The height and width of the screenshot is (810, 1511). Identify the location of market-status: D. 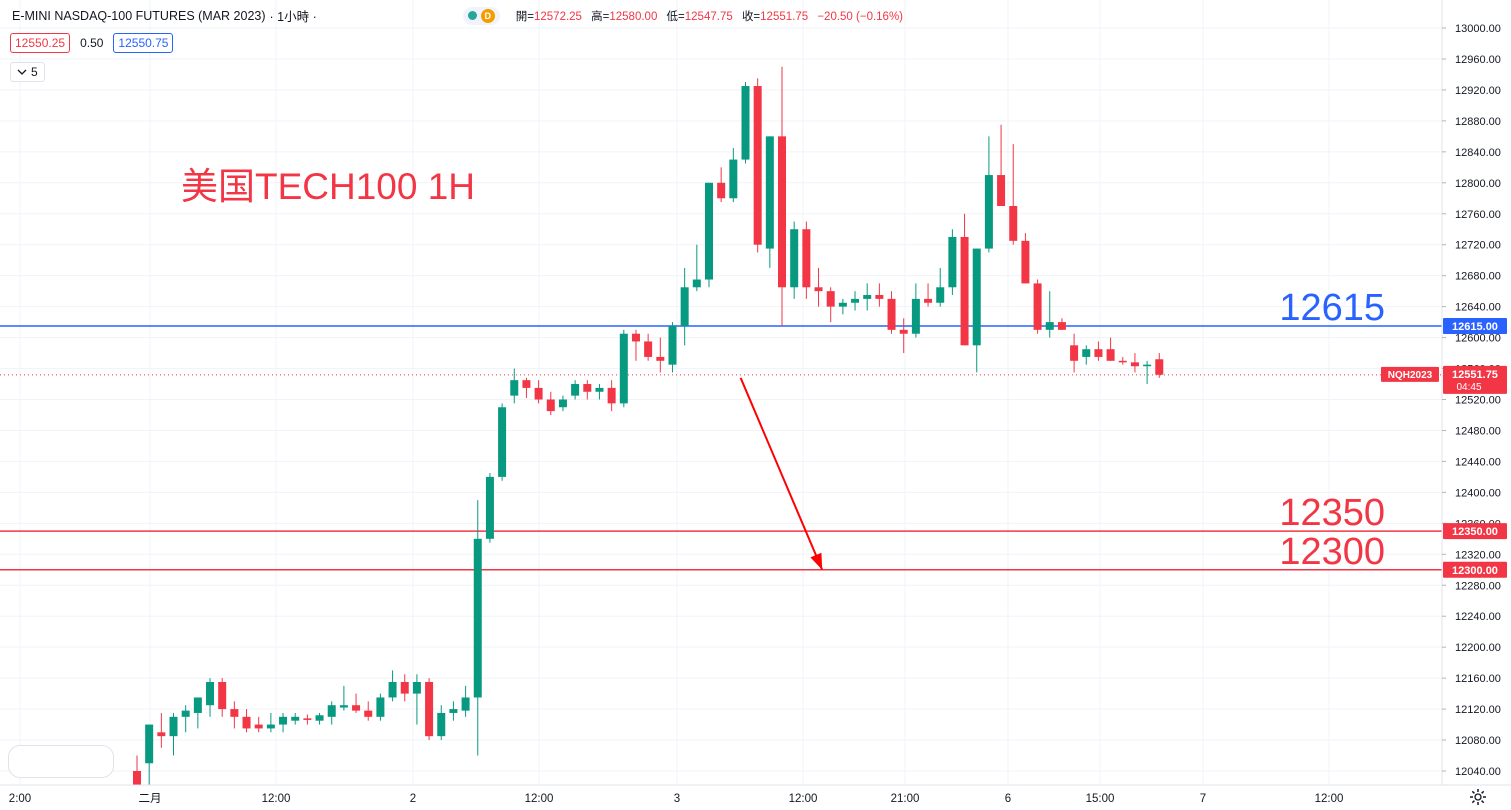
(481, 15).